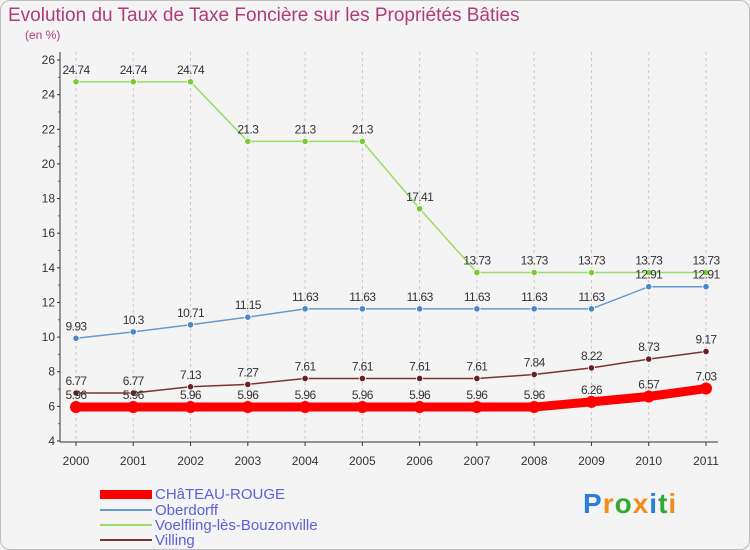 The width and height of the screenshot is (750, 550). I want to click on logo-letter: x, so click(641, 503).